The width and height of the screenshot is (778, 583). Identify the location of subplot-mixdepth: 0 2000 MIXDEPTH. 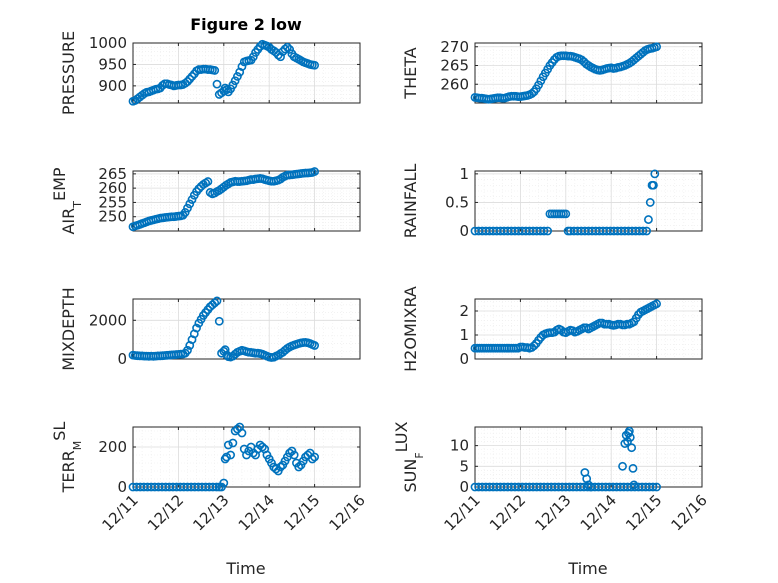
(210, 329).